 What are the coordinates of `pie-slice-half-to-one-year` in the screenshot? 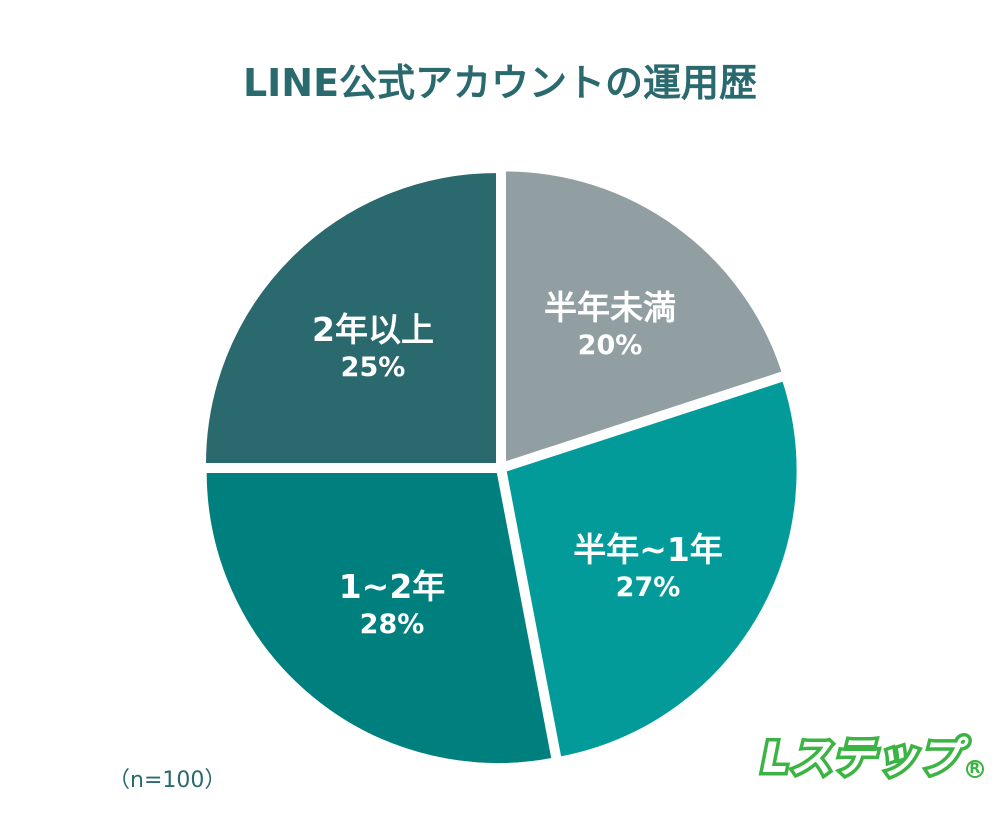 It's located at (651, 569).